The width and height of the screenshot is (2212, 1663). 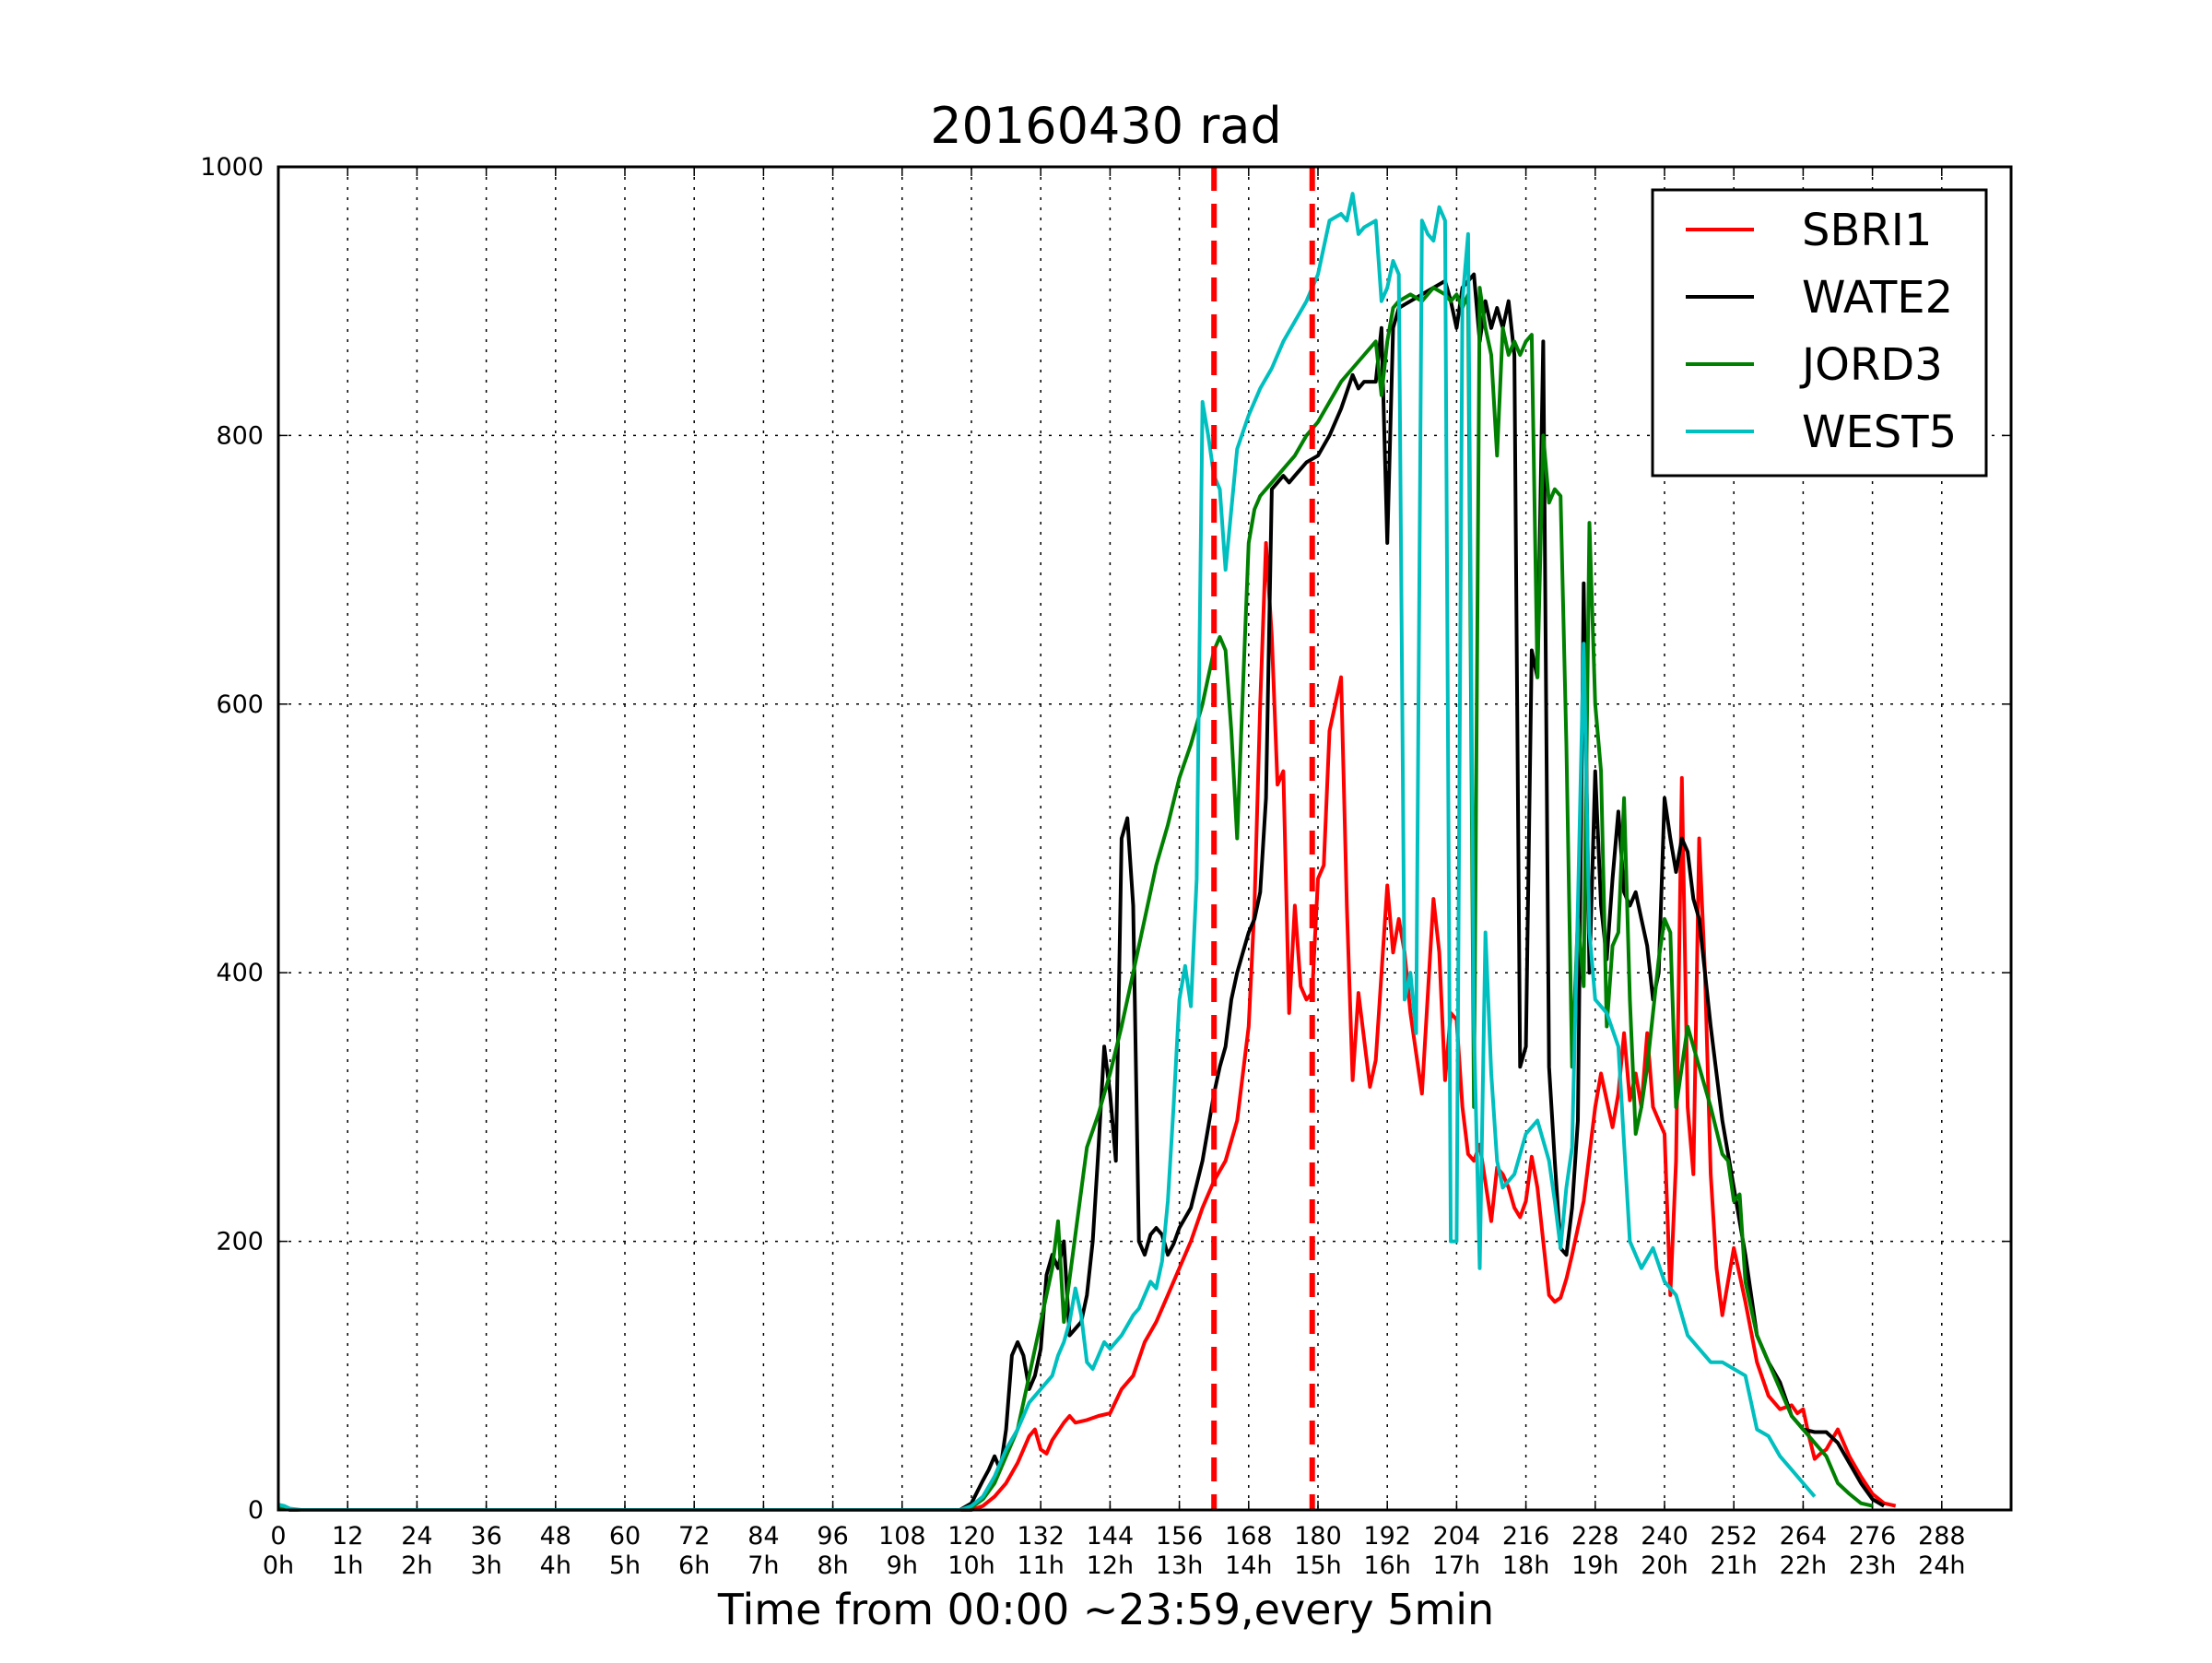 I want to click on x-tick-hour-label: 17h, so click(x=1456, y=1565).